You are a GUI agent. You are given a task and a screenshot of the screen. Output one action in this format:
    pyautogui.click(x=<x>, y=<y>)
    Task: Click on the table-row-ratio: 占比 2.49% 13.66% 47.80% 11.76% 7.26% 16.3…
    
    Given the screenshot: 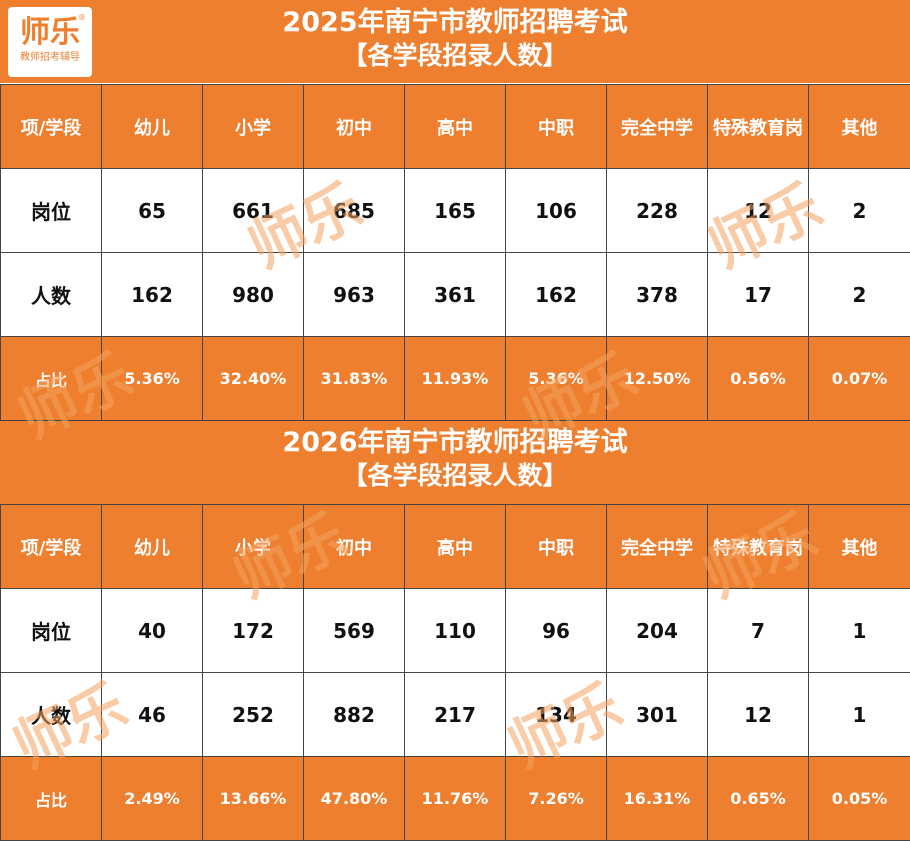 What is the action you would take?
    pyautogui.click(x=455, y=798)
    